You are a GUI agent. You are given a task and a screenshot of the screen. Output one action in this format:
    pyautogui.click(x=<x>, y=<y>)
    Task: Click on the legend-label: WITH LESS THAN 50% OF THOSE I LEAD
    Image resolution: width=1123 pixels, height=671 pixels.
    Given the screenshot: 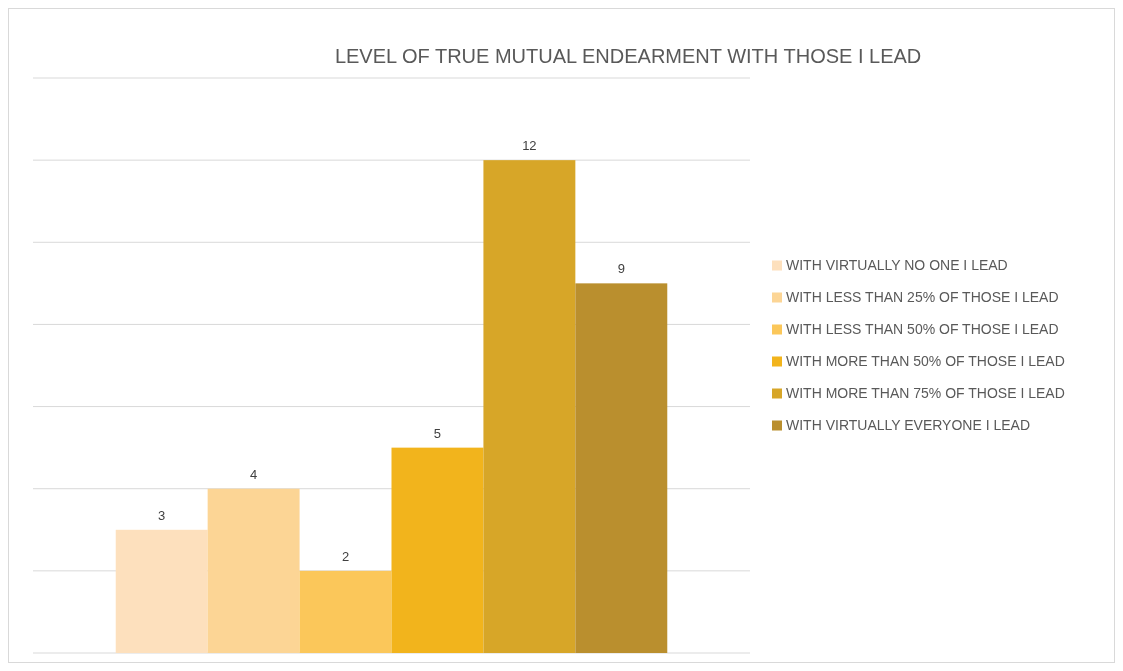 What is the action you would take?
    pyautogui.click(x=922, y=328)
    